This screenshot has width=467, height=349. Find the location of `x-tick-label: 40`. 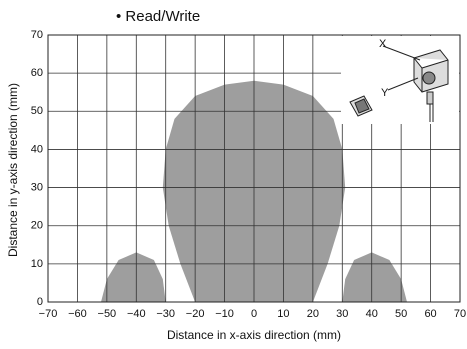

x-tick-label: 40 is located at coordinates (372, 314).